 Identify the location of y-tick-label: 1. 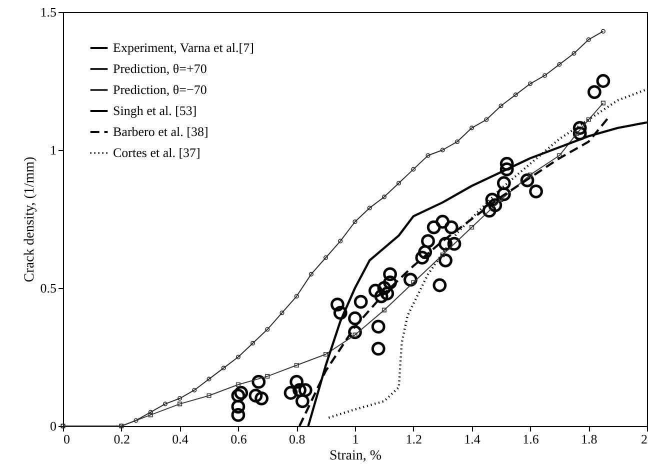
(53, 150).